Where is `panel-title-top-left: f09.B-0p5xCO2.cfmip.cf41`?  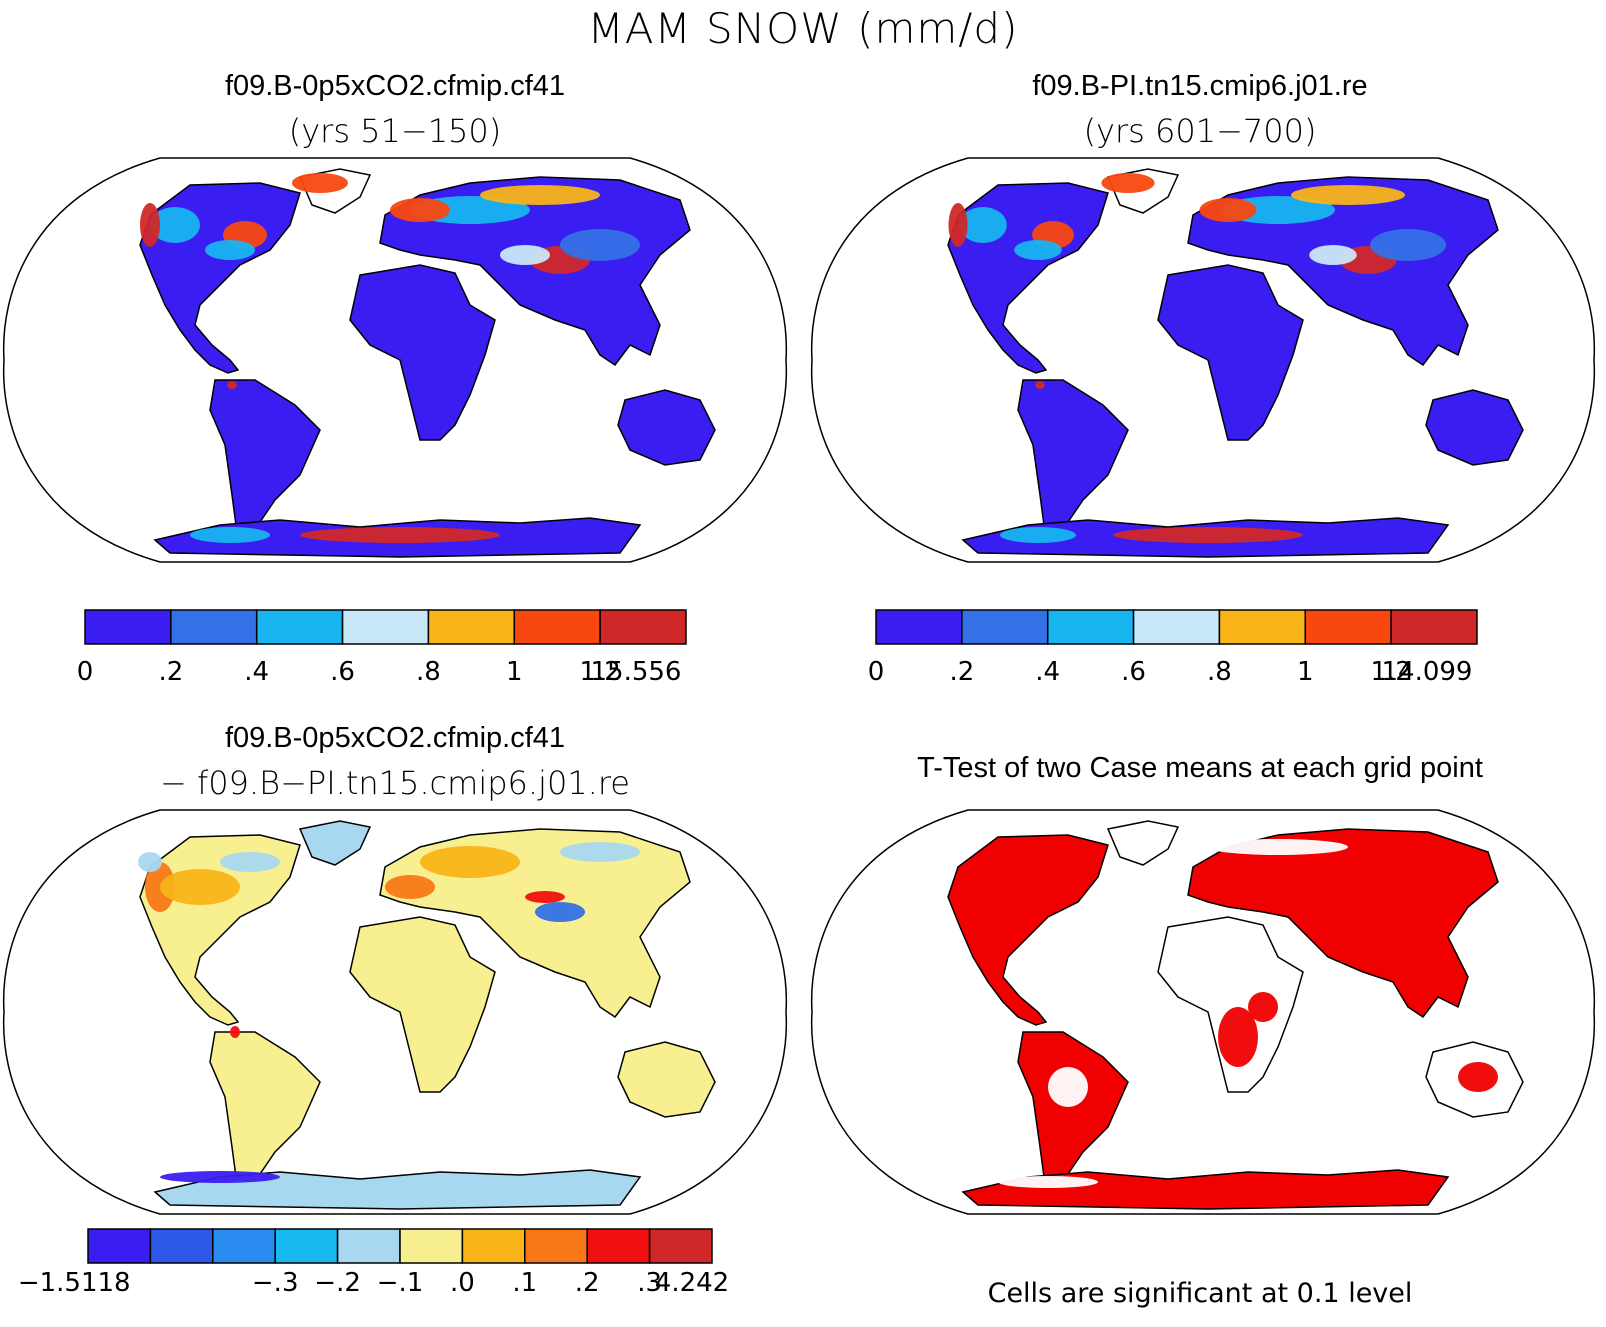 panel-title-top-left: f09.B-0p5xCO2.cfmip.cf41 is located at coordinates (395, 86).